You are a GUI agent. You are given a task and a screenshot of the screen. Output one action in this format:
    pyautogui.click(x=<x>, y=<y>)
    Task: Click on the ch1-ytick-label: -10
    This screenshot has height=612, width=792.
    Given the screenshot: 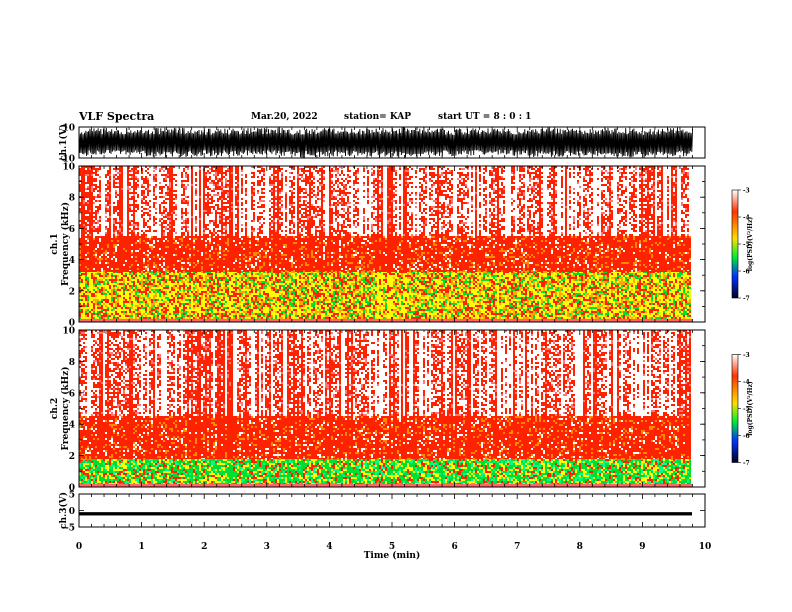 What is the action you would take?
    pyautogui.click(x=67, y=160)
    